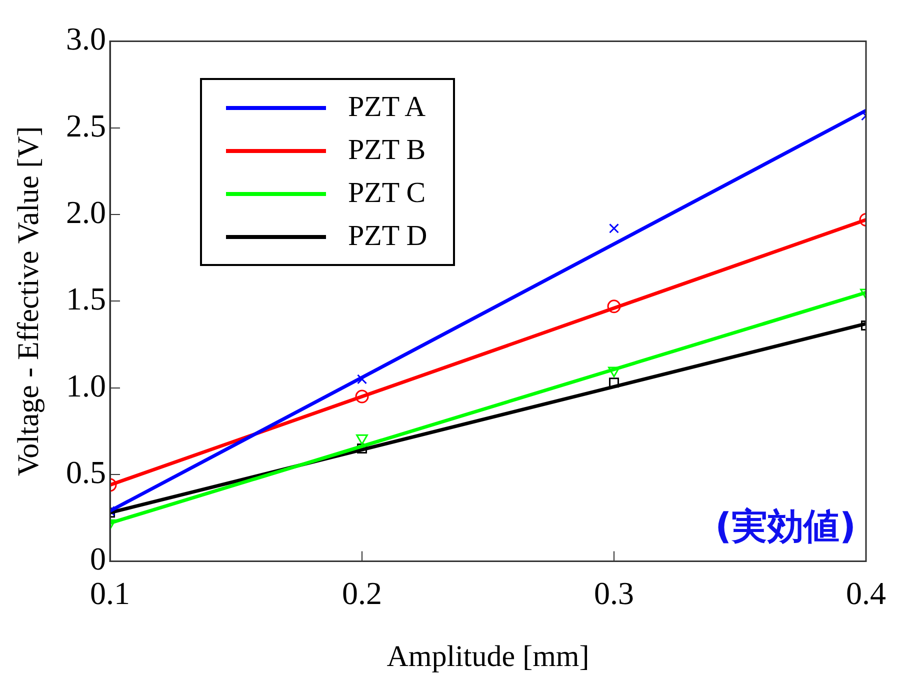 Image resolution: width=916 pixels, height=685 pixels. Describe the element at coordinates (110, 593) in the screenshot. I see `x-tick-label: 0.1` at that location.